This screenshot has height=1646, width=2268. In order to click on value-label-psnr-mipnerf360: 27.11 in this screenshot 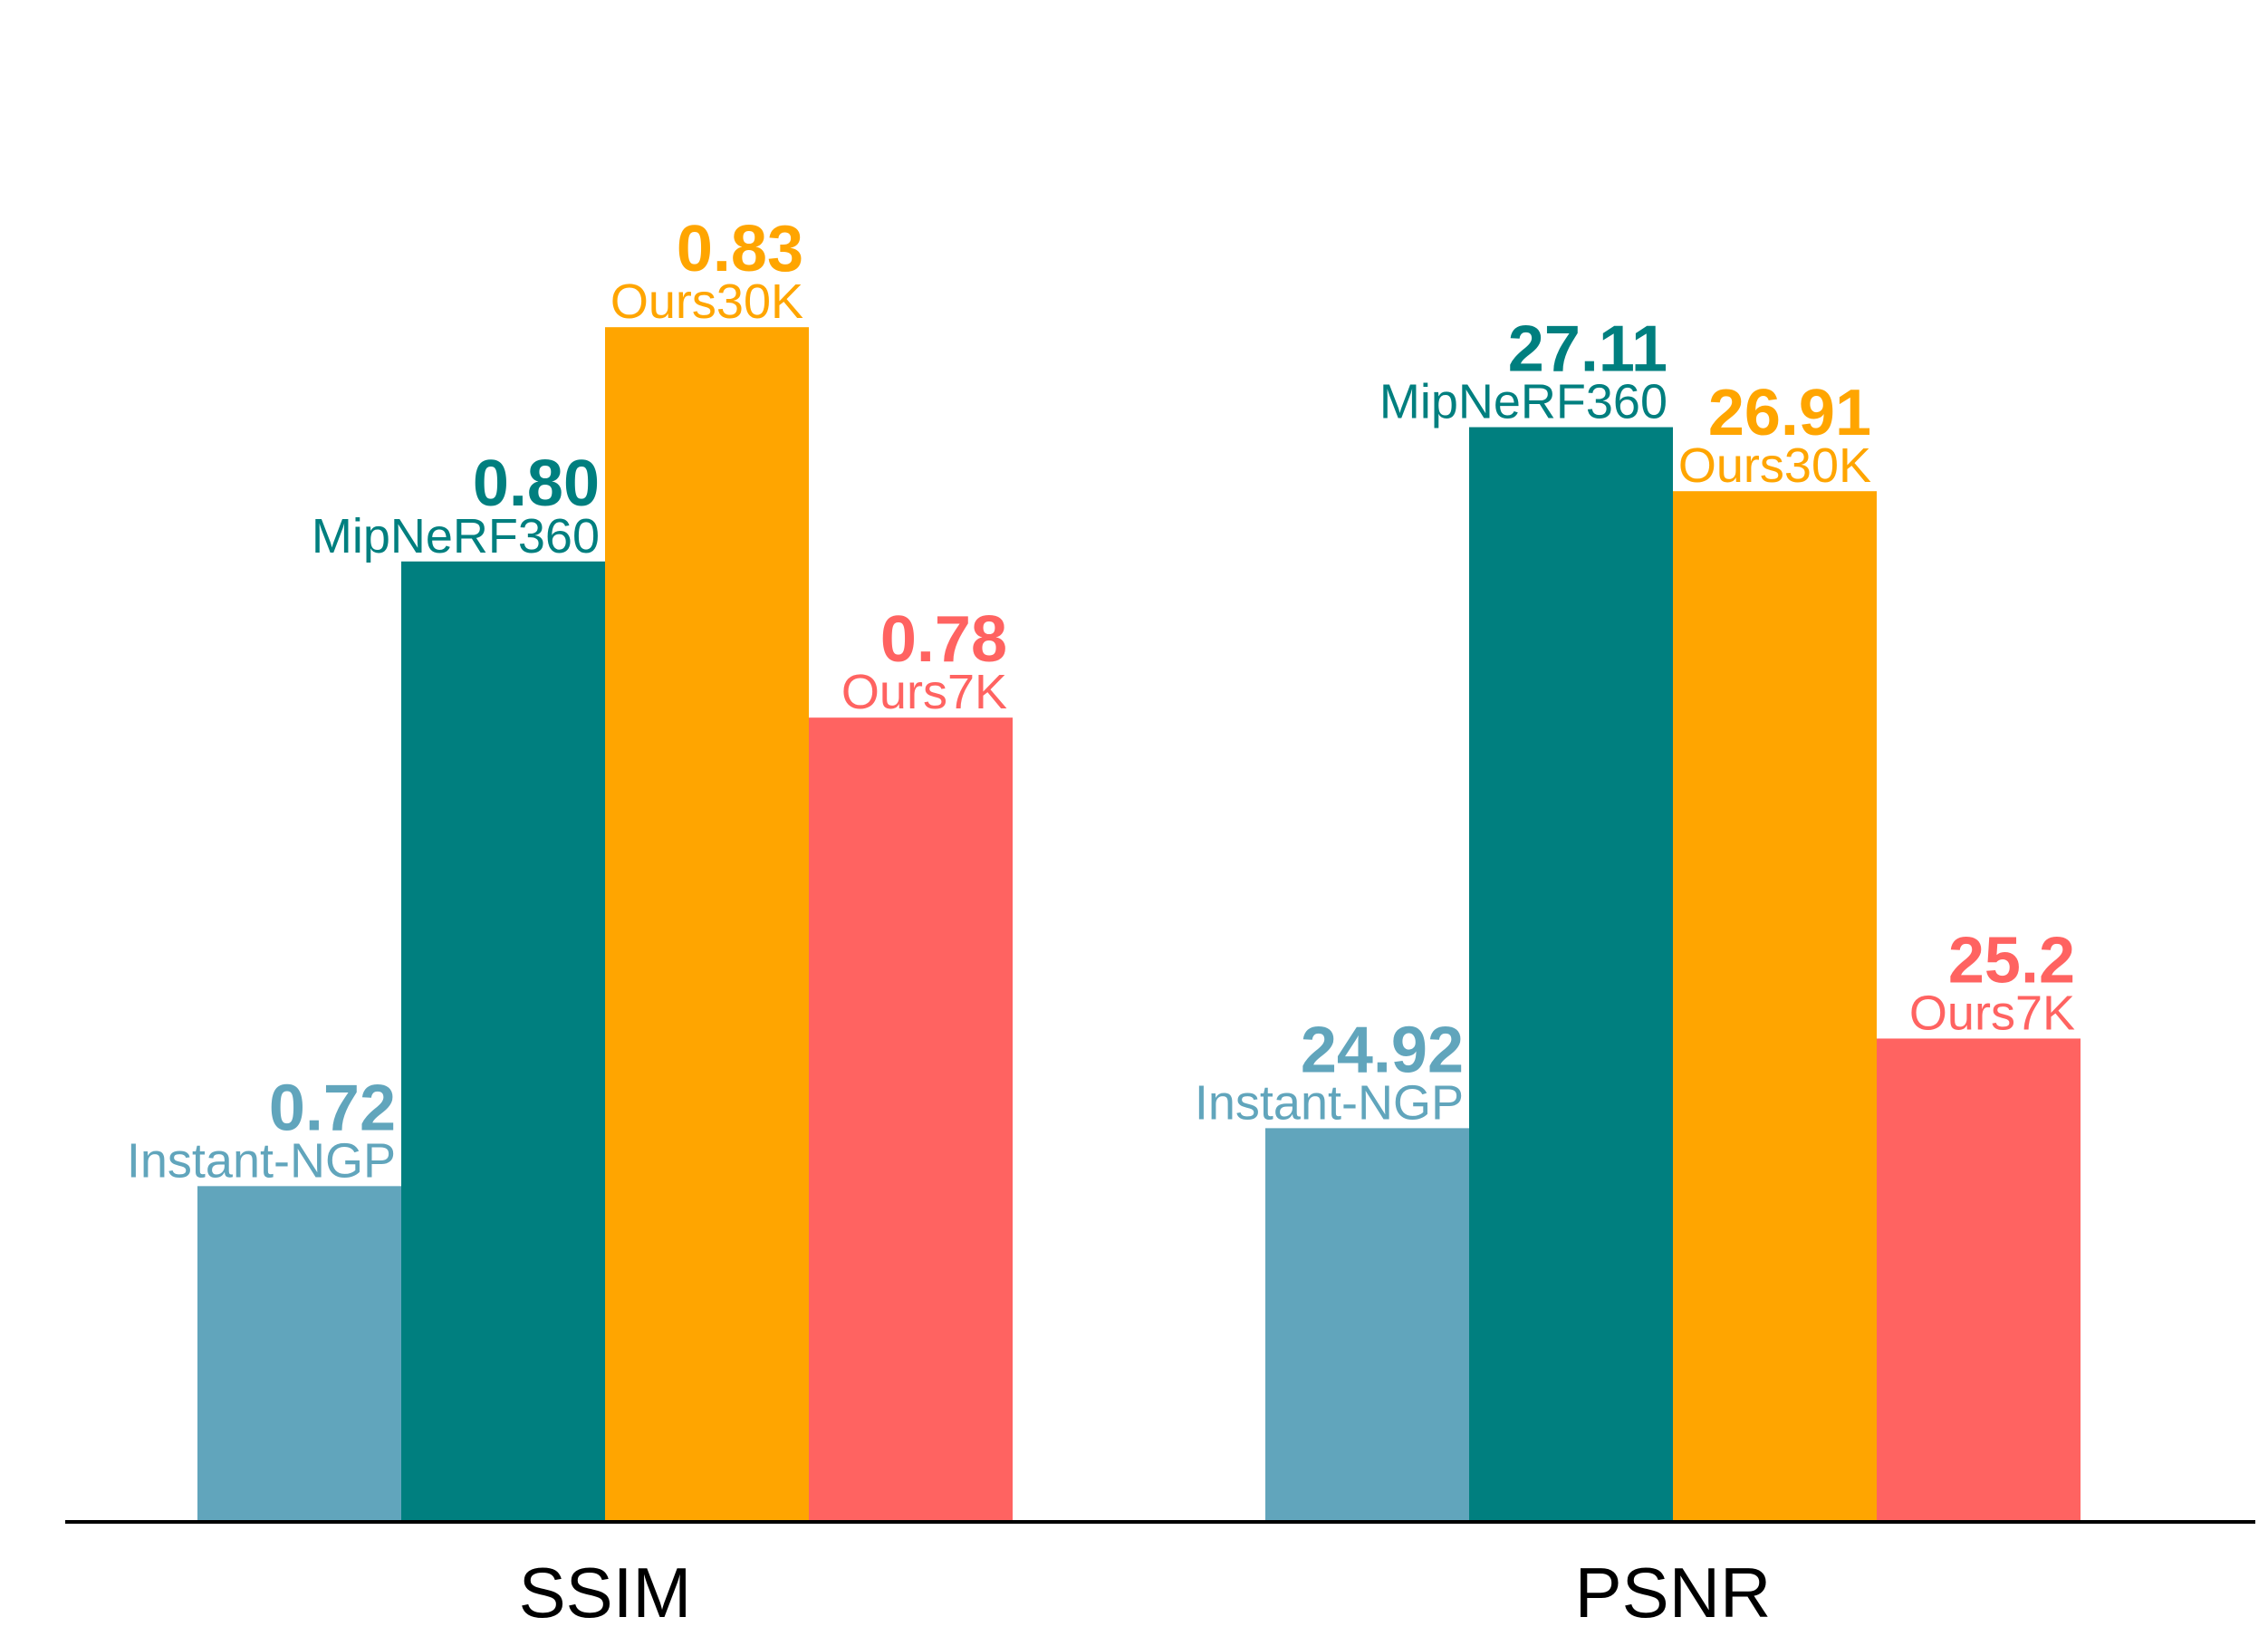, I will do `click(1588, 349)`.